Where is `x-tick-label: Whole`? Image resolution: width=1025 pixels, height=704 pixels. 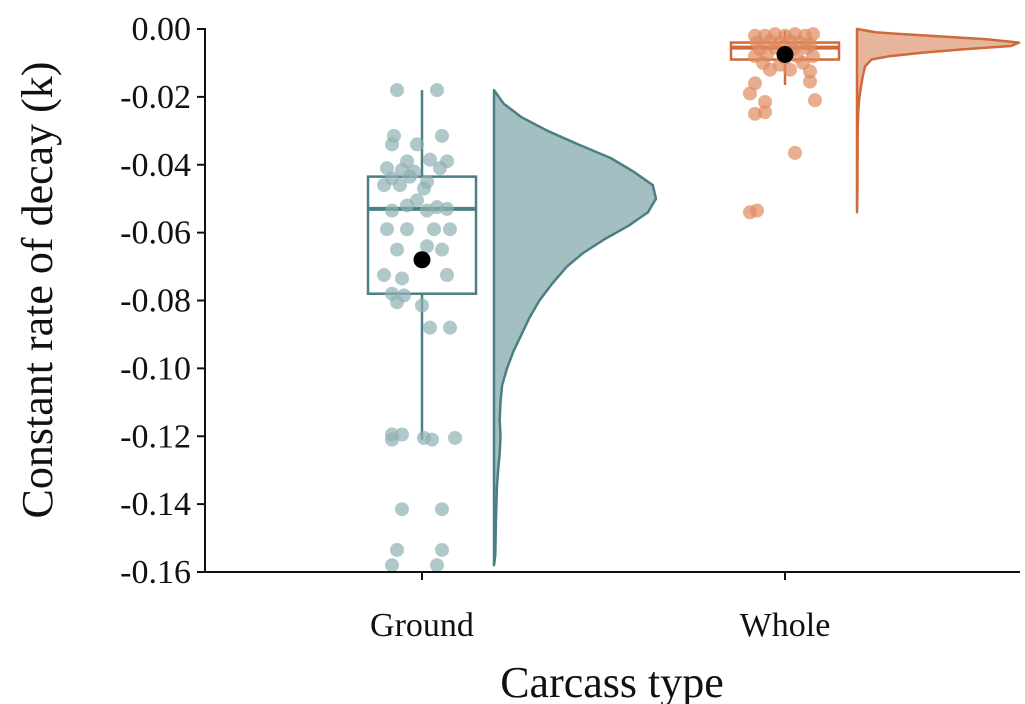 x-tick-label: Whole is located at coordinates (785, 625).